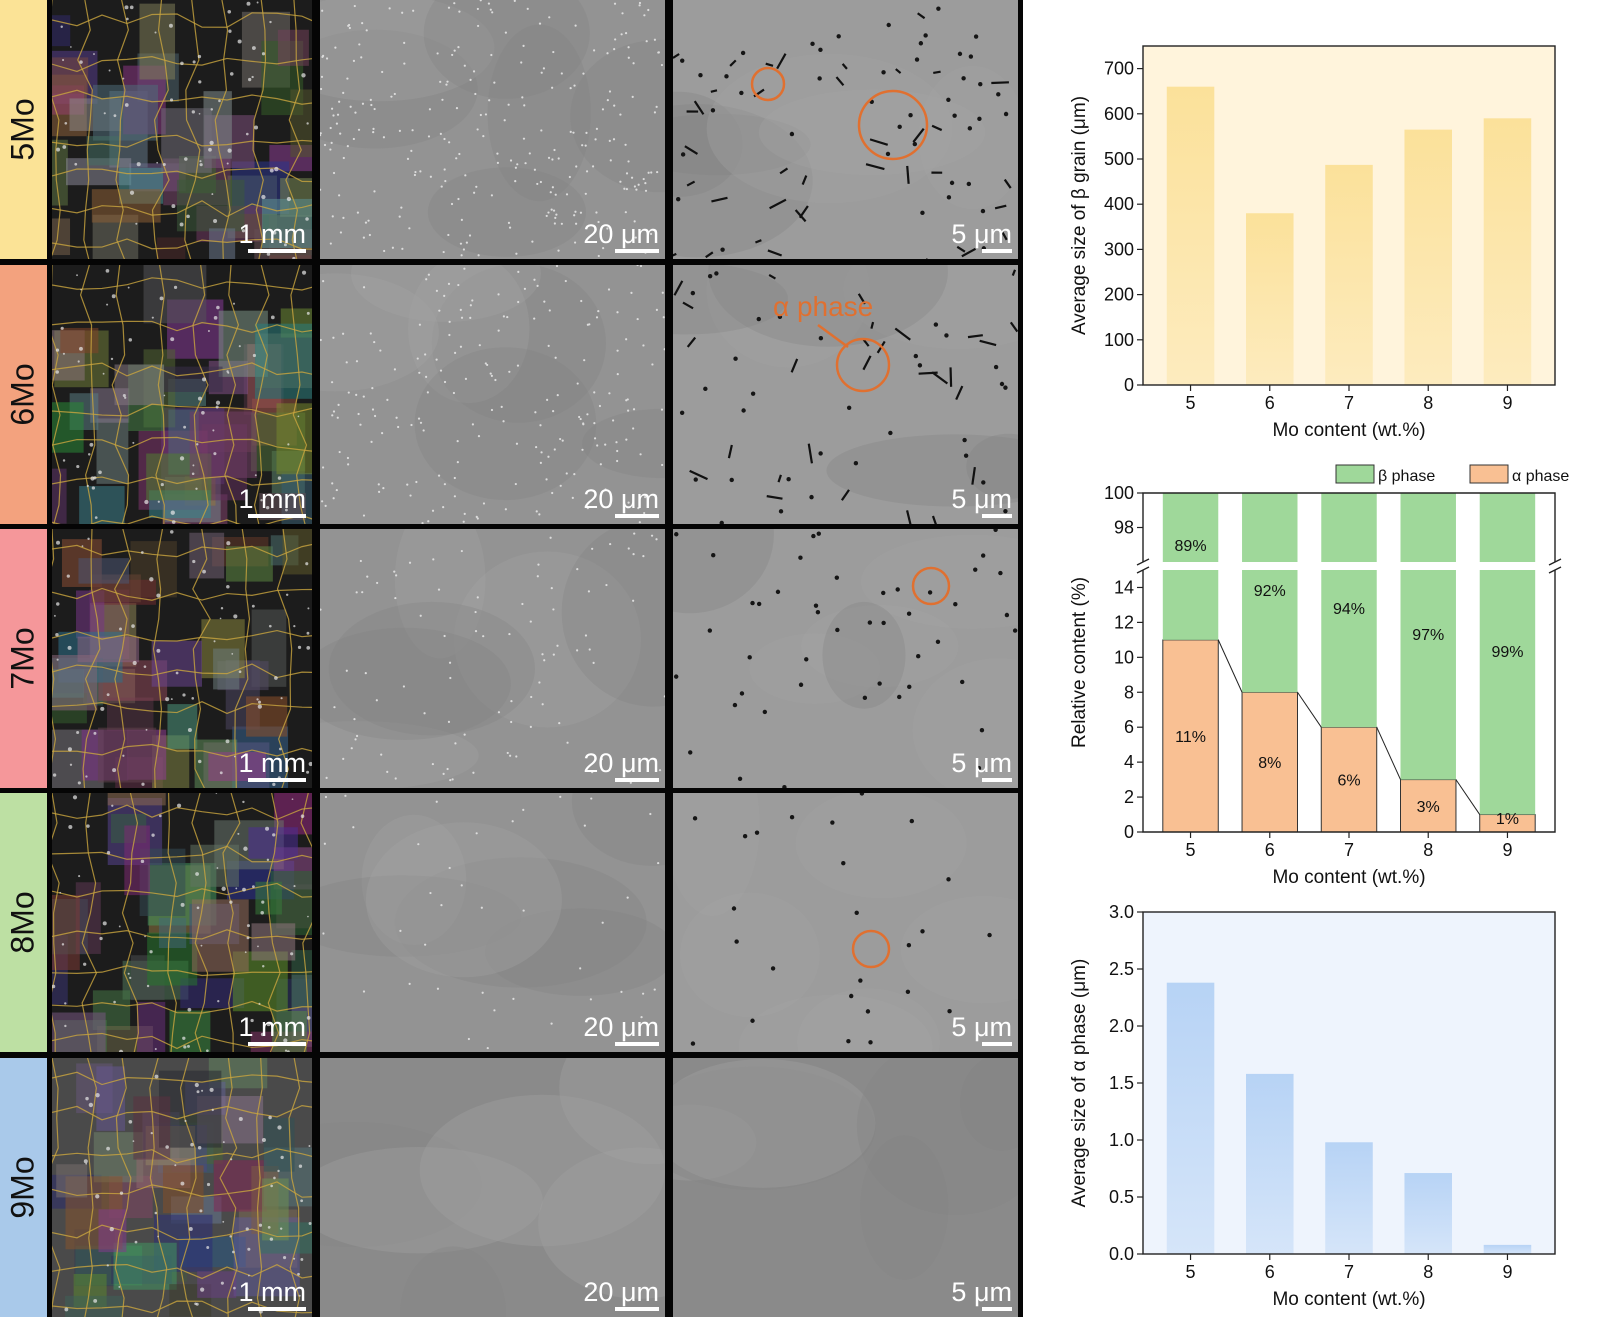  What do you see at coordinates (1540, 476) in the screenshot?
I see `legend-label-alpha: α phase` at bounding box center [1540, 476].